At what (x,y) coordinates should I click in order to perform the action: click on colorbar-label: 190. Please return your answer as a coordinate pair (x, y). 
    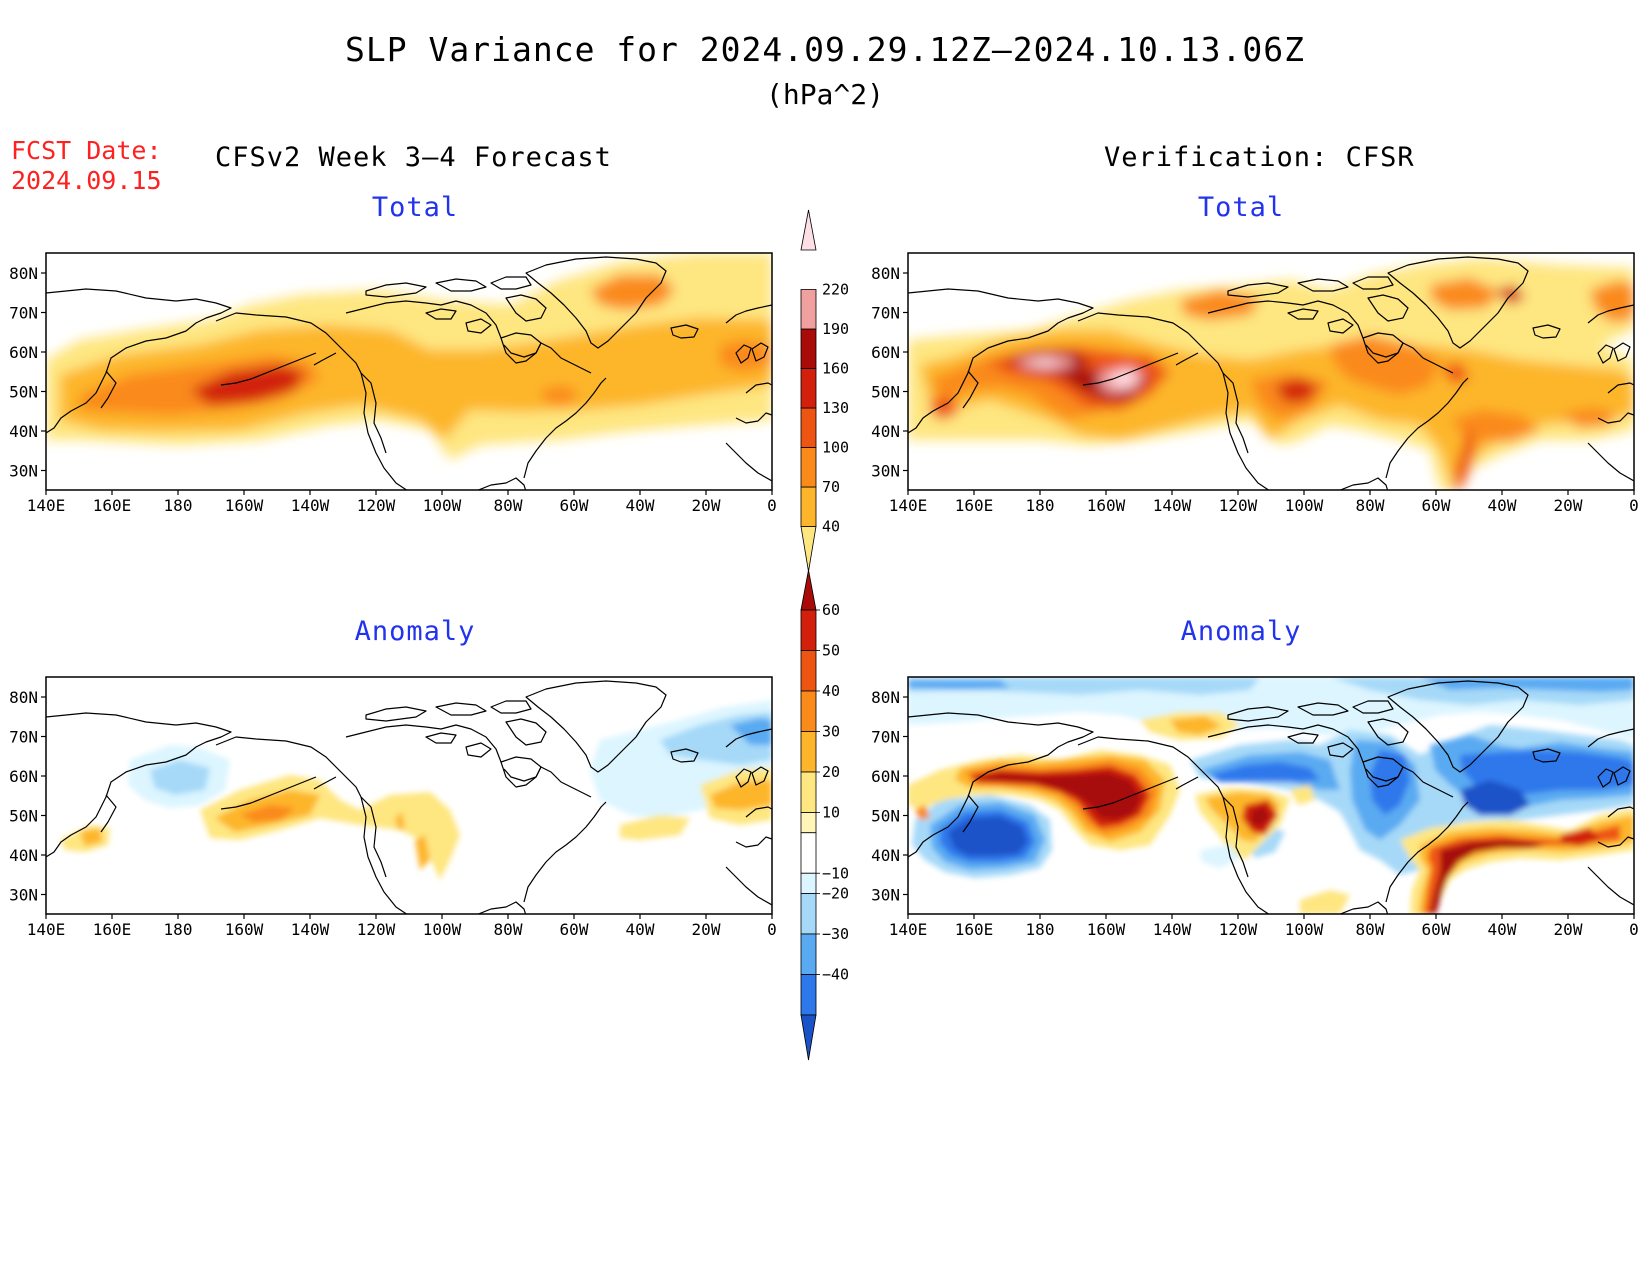
    Looking at the image, I should click on (835, 329).